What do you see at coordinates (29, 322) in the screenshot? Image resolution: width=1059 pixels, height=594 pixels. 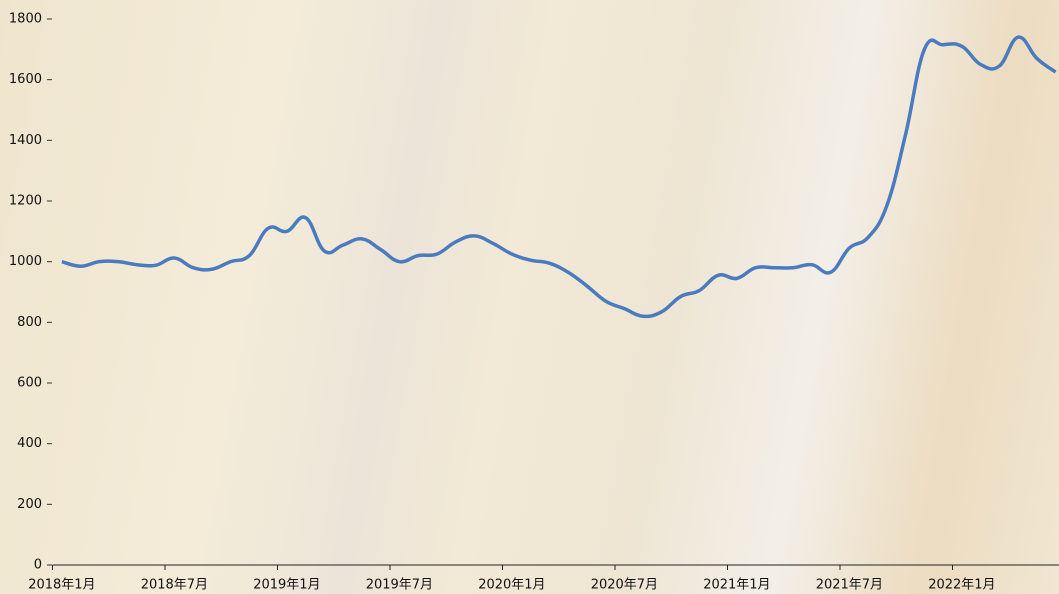 I see `y-tick-label: 800` at bounding box center [29, 322].